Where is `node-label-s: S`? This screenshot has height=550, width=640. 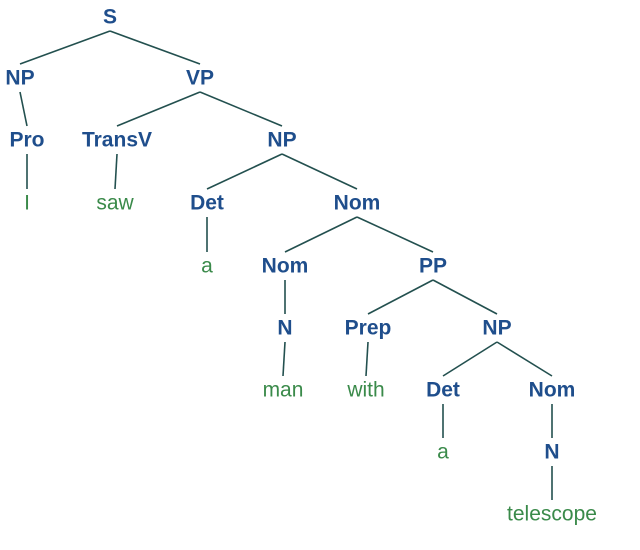
node-label-s: S is located at coordinates (110, 17).